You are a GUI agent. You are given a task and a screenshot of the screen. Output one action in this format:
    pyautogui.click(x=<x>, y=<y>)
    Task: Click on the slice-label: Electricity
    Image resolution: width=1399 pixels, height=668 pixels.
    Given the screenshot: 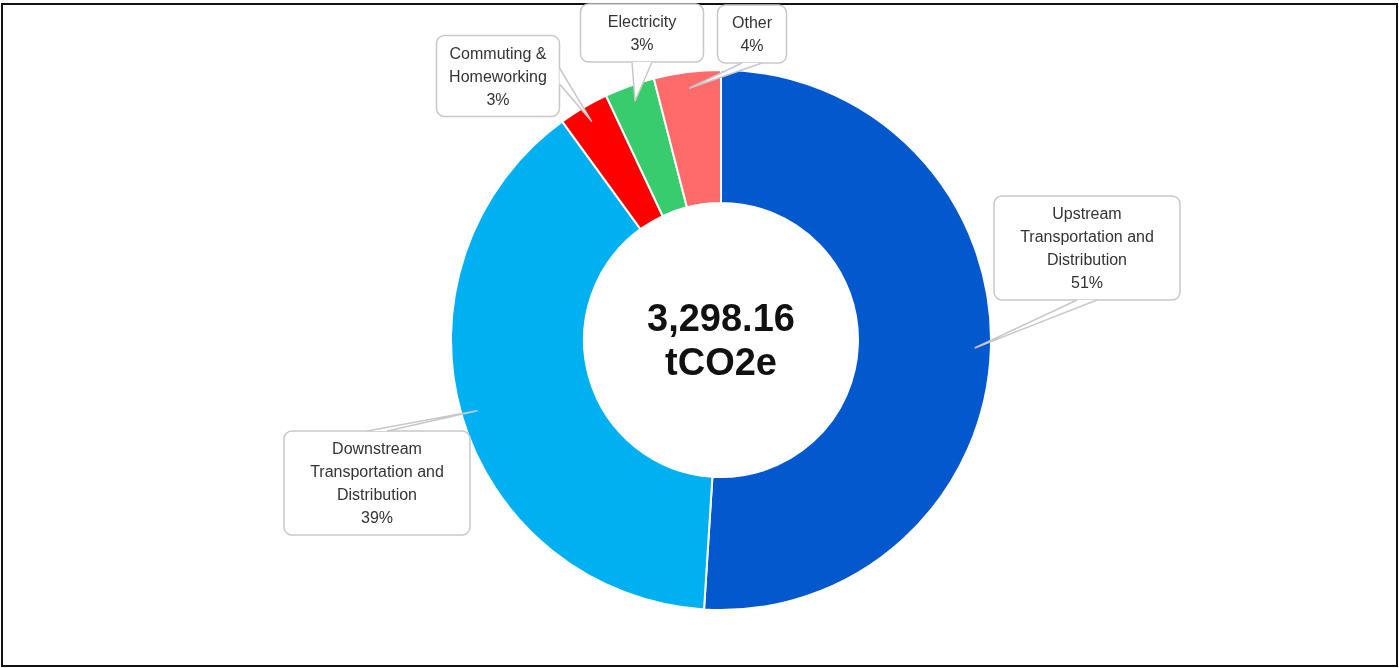 What is the action you would take?
    pyautogui.click(x=642, y=22)
    